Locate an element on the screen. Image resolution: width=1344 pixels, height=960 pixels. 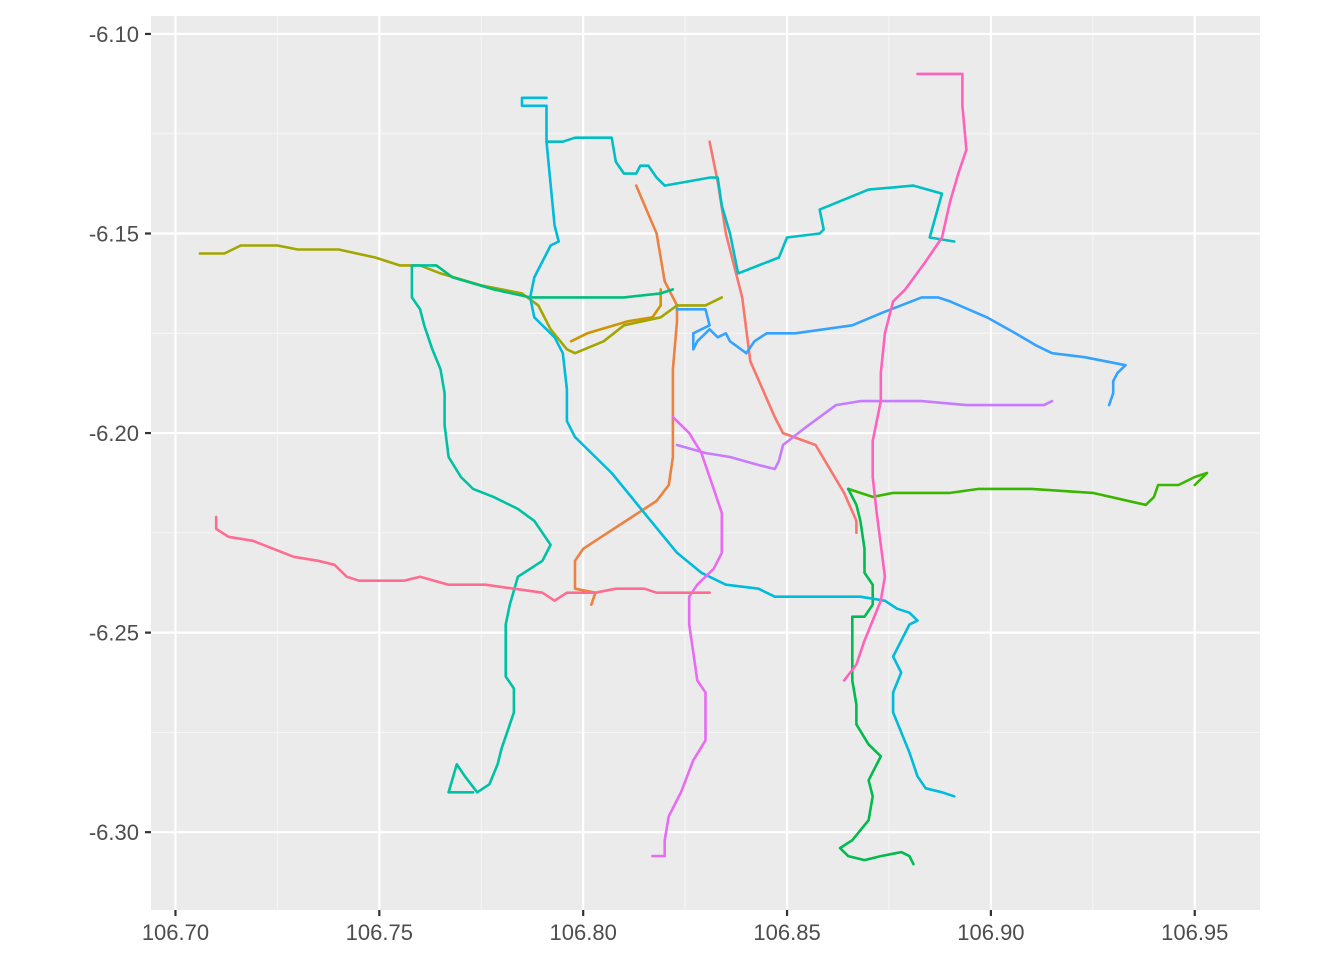
y-tick-label: -6.25 is located at coordinates (114, 633).